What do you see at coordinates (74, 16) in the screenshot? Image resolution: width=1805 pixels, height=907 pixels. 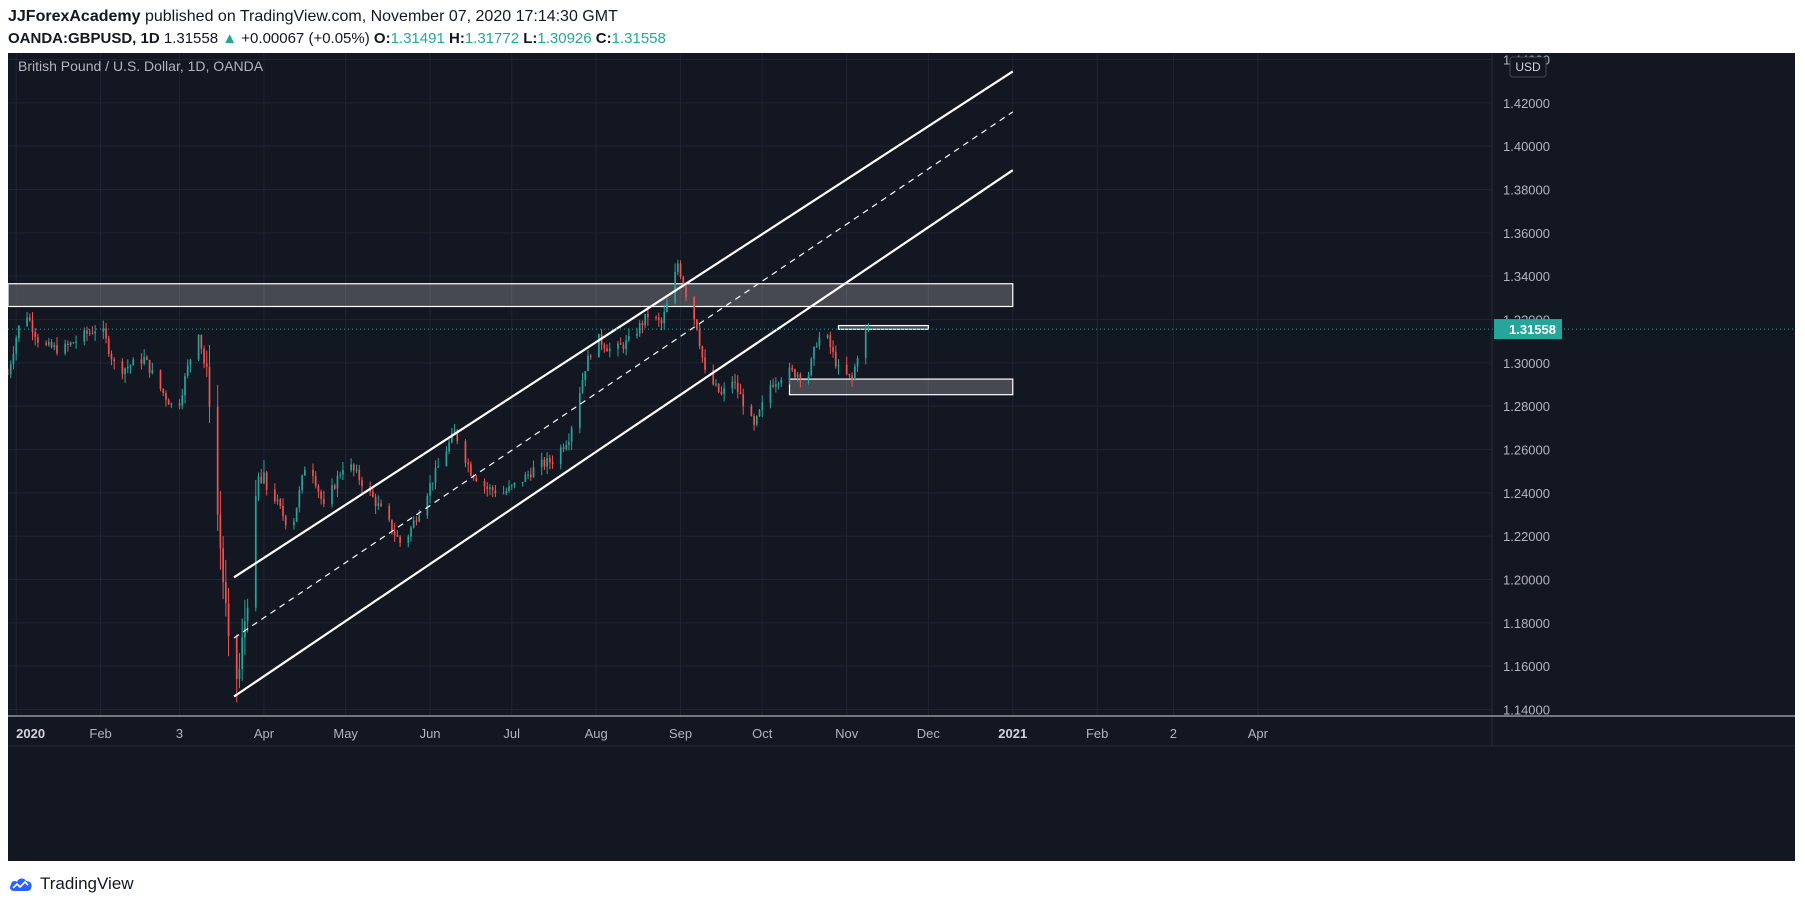 I see `author-name: JJForexAcademy` at bounding box center [74, 16].